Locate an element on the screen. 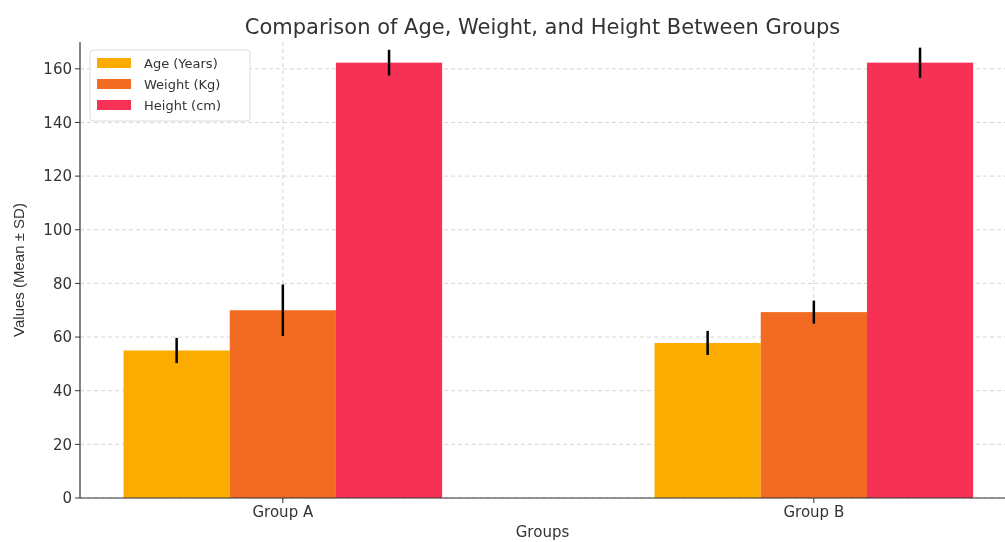  legend-label: Height (cm) is located at coordinates (183, 105).